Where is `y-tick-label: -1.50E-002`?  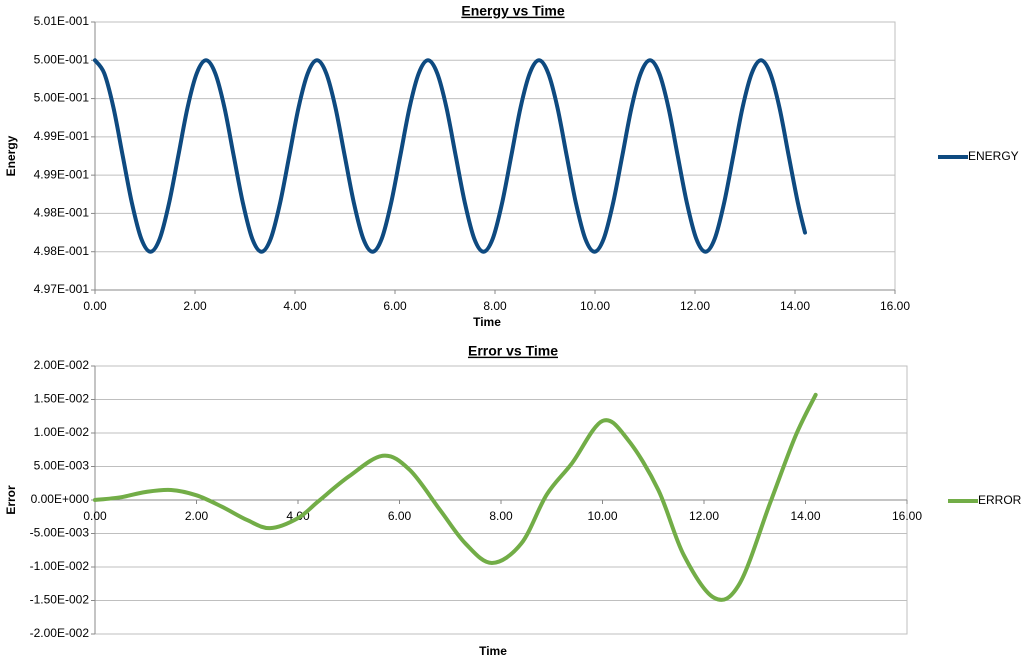
y-tick-label: -1.50E-002 is located at coordinates (60, 600).